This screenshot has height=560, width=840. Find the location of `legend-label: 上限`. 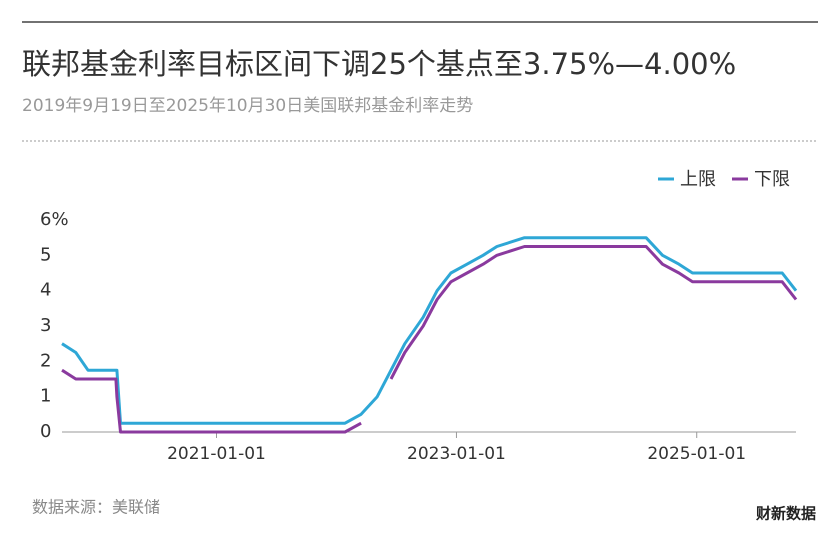

legend-label: 上限 is located at coordinates (698, 179).